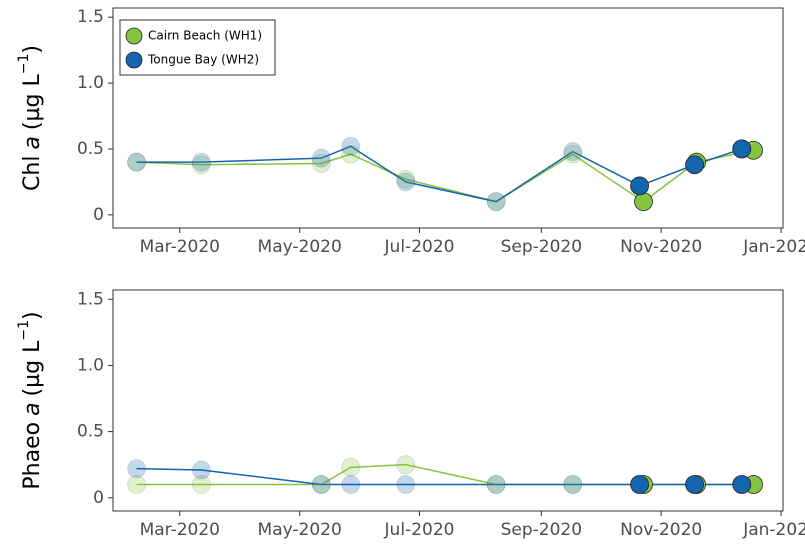  Describe the element at coordinates (32, 173) in the screenshot. I see `label-text: Chl` at that location.